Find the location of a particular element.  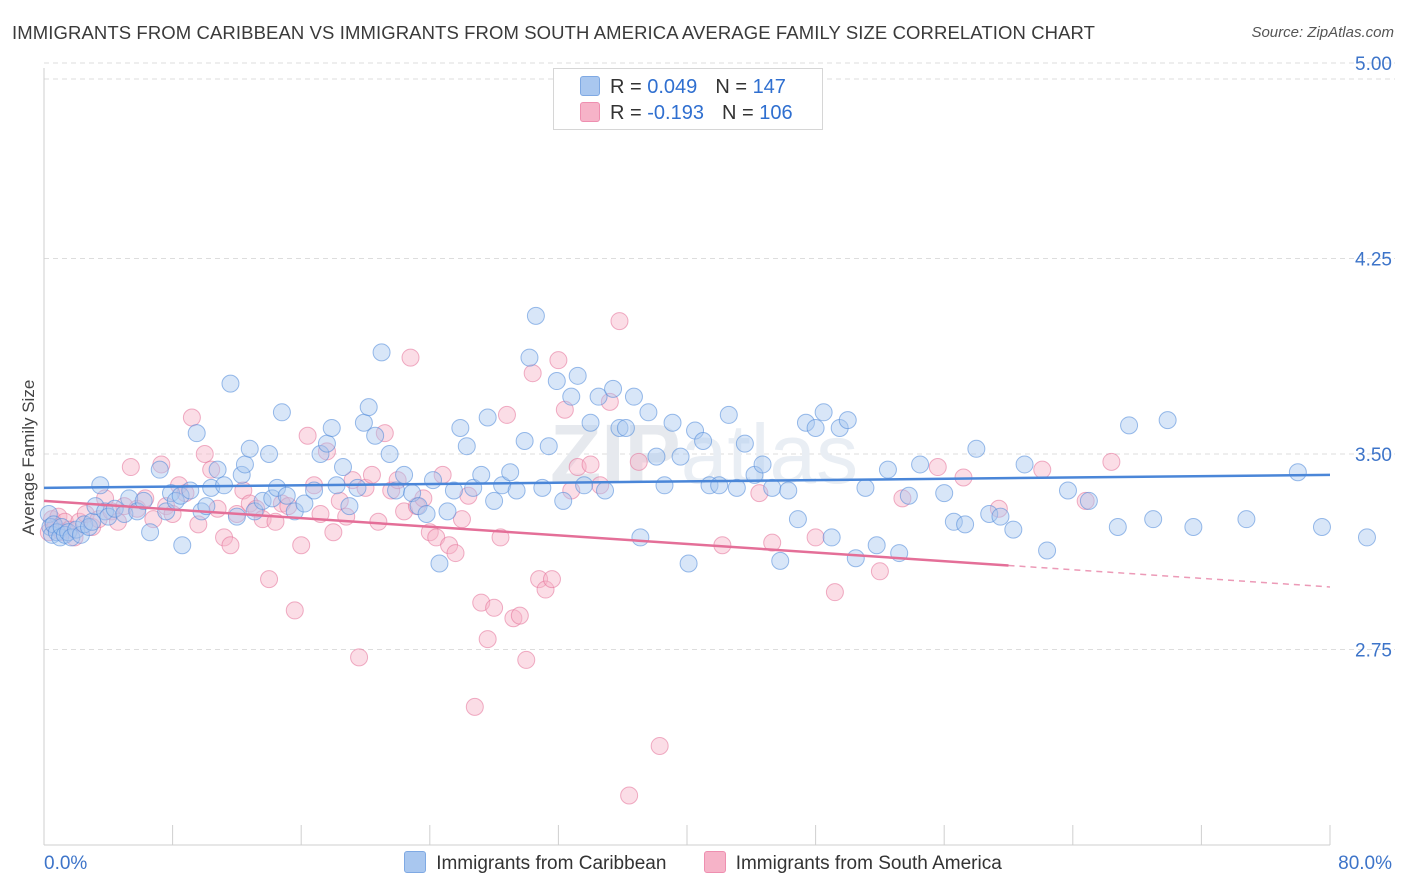

south-america-swatch is located at coordinates (714, 862).